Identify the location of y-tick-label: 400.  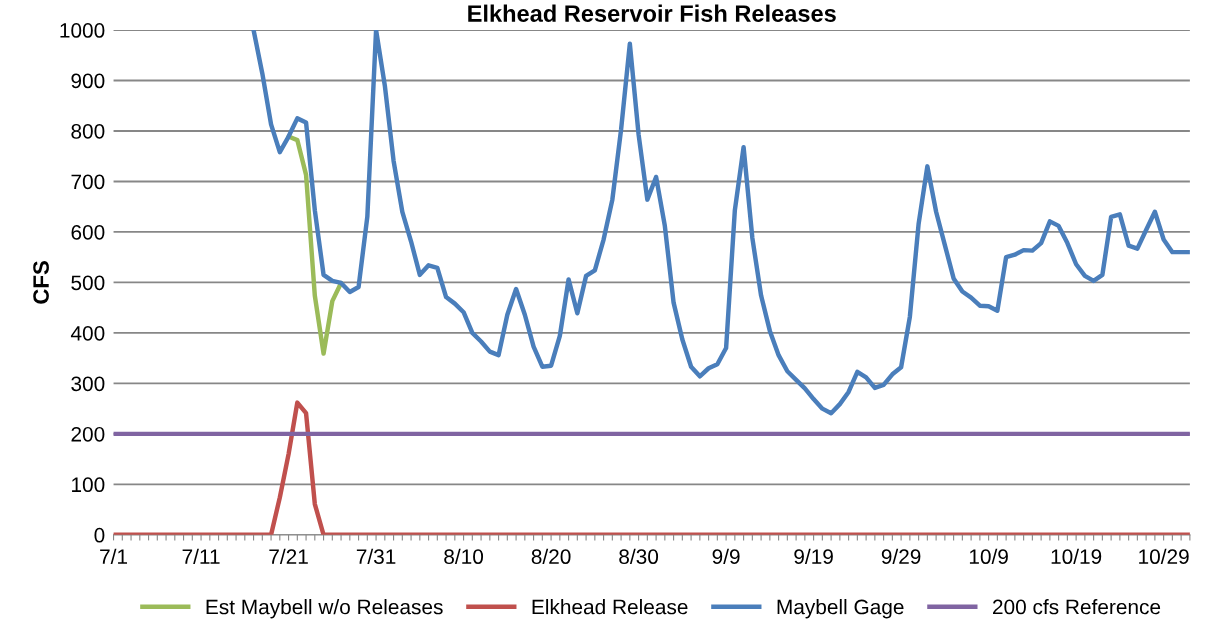
(87, 333).